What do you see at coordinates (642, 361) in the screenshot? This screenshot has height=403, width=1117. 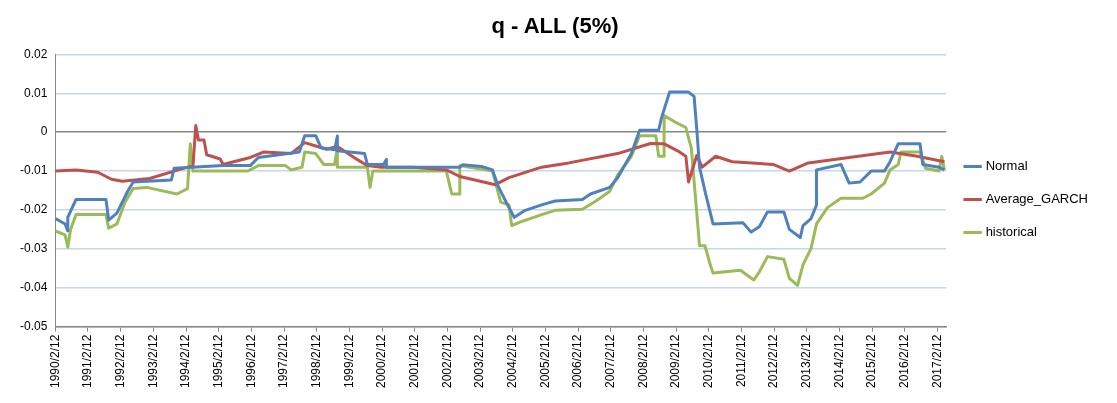 I see `x-tick-label: 2008/2/12` at bounding box center [642, 361].